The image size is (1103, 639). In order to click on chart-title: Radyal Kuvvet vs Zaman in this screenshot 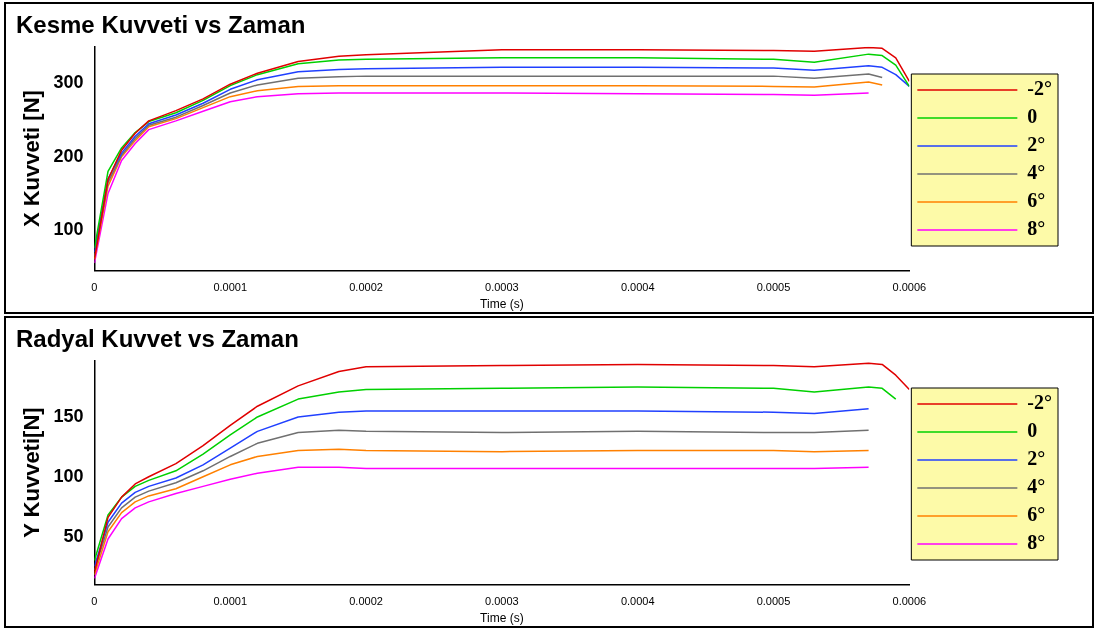, I will do `click(157, 339)`.